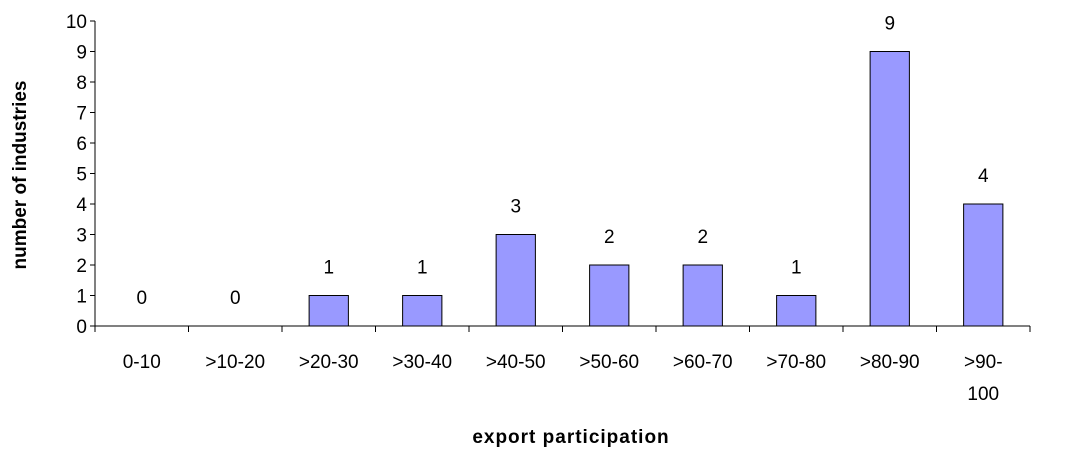 The height and width of the screenshot is (454, 1077). Describe the element at coordinates (890, 362) in the screenshot. I see `x-tick-label: >80-90` at that location.